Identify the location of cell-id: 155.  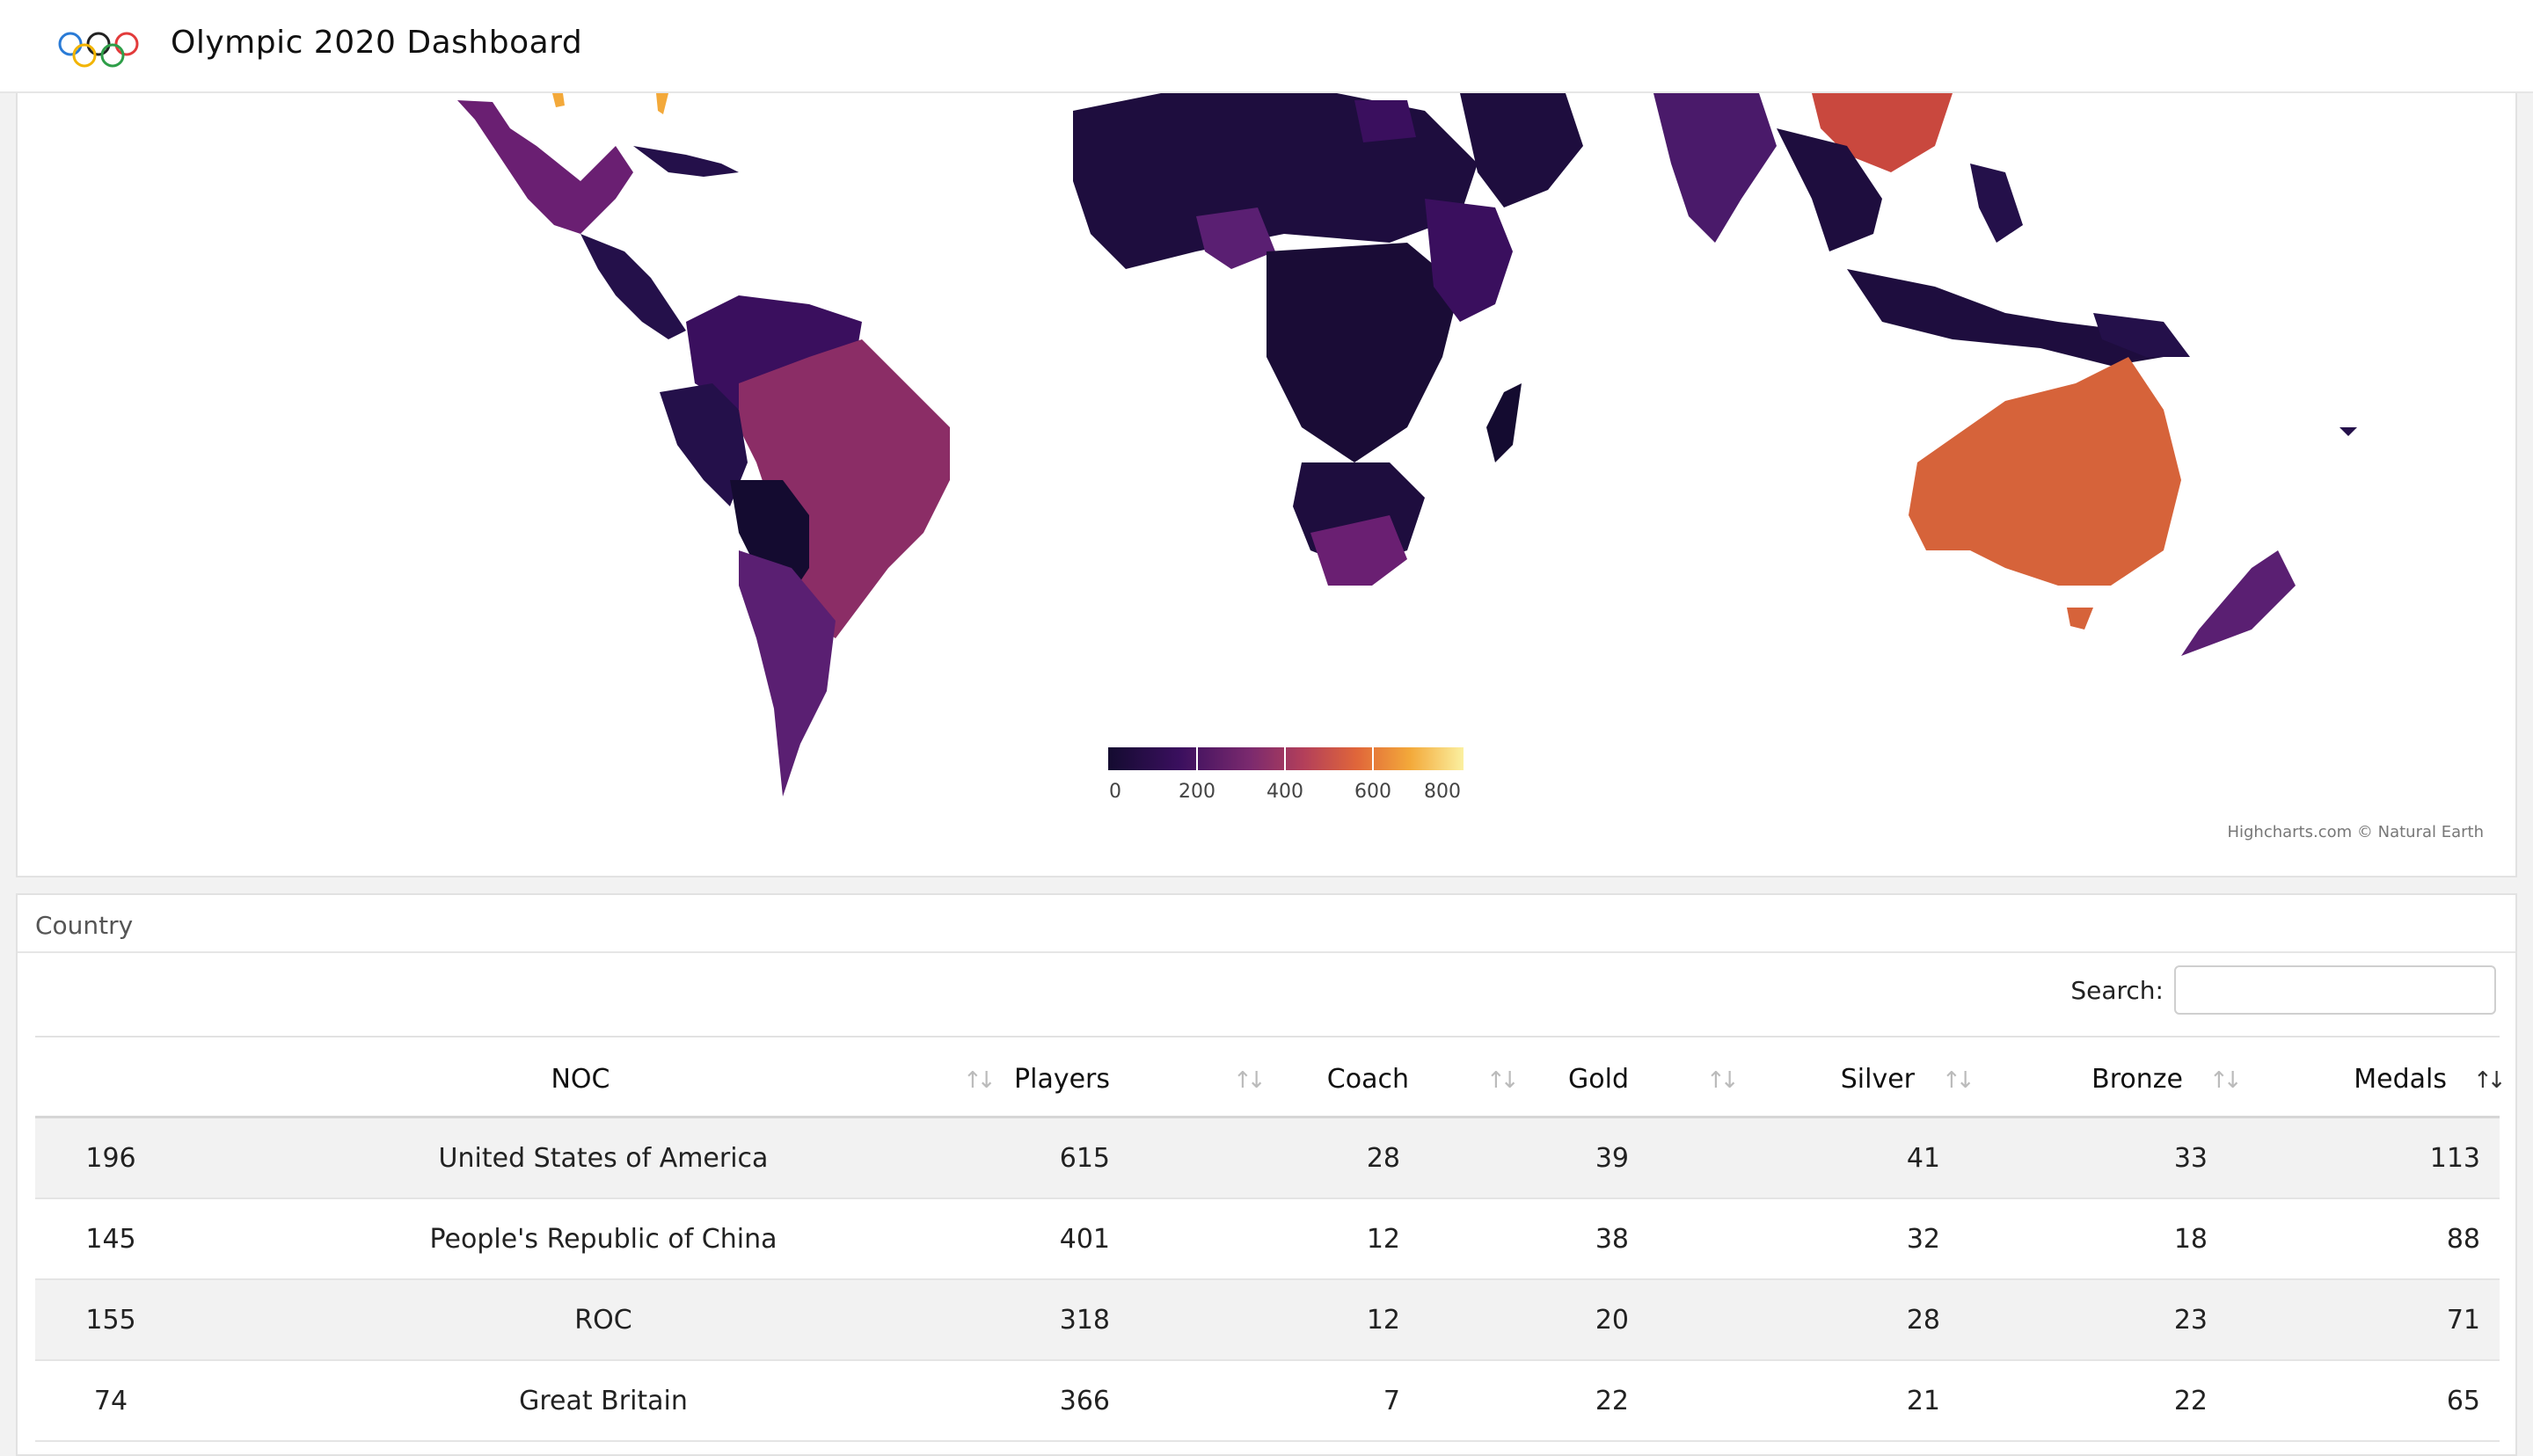
(110, 1320).